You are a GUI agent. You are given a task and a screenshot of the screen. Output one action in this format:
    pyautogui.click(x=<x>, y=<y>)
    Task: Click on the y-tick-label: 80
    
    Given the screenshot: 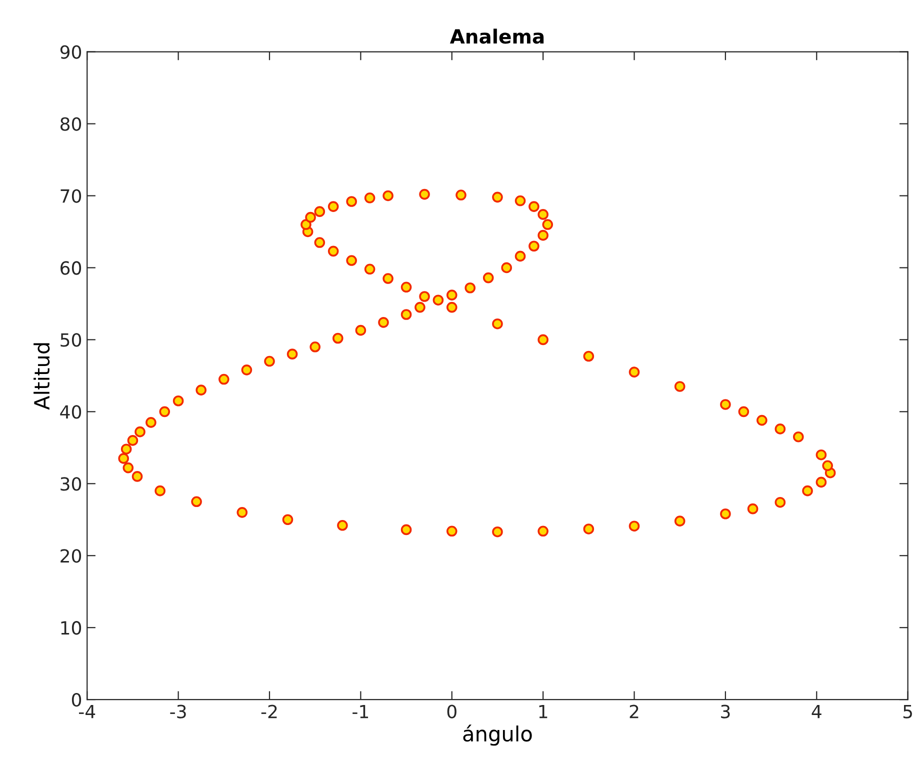 What is the action you would take?
    pyautogui.click(x=71, y=124)
    